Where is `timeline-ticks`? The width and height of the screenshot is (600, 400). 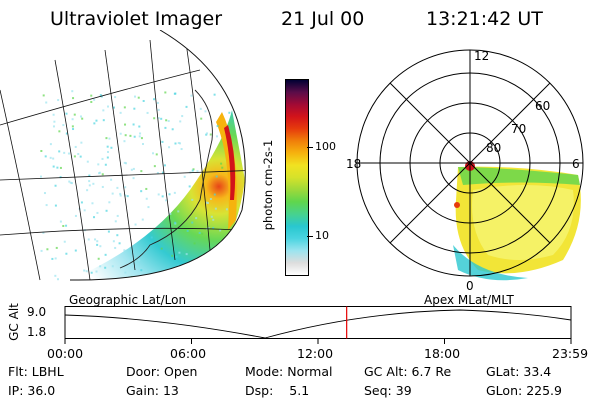
timeline-ticks is located at coordinates (318, 341).